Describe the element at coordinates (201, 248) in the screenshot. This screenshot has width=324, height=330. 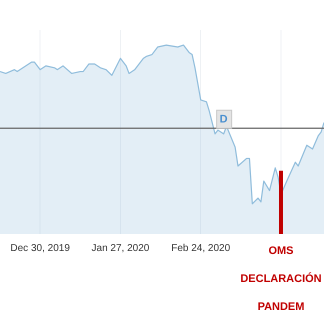
I see `x-tick-label: Feb 24, 2020` at that location.